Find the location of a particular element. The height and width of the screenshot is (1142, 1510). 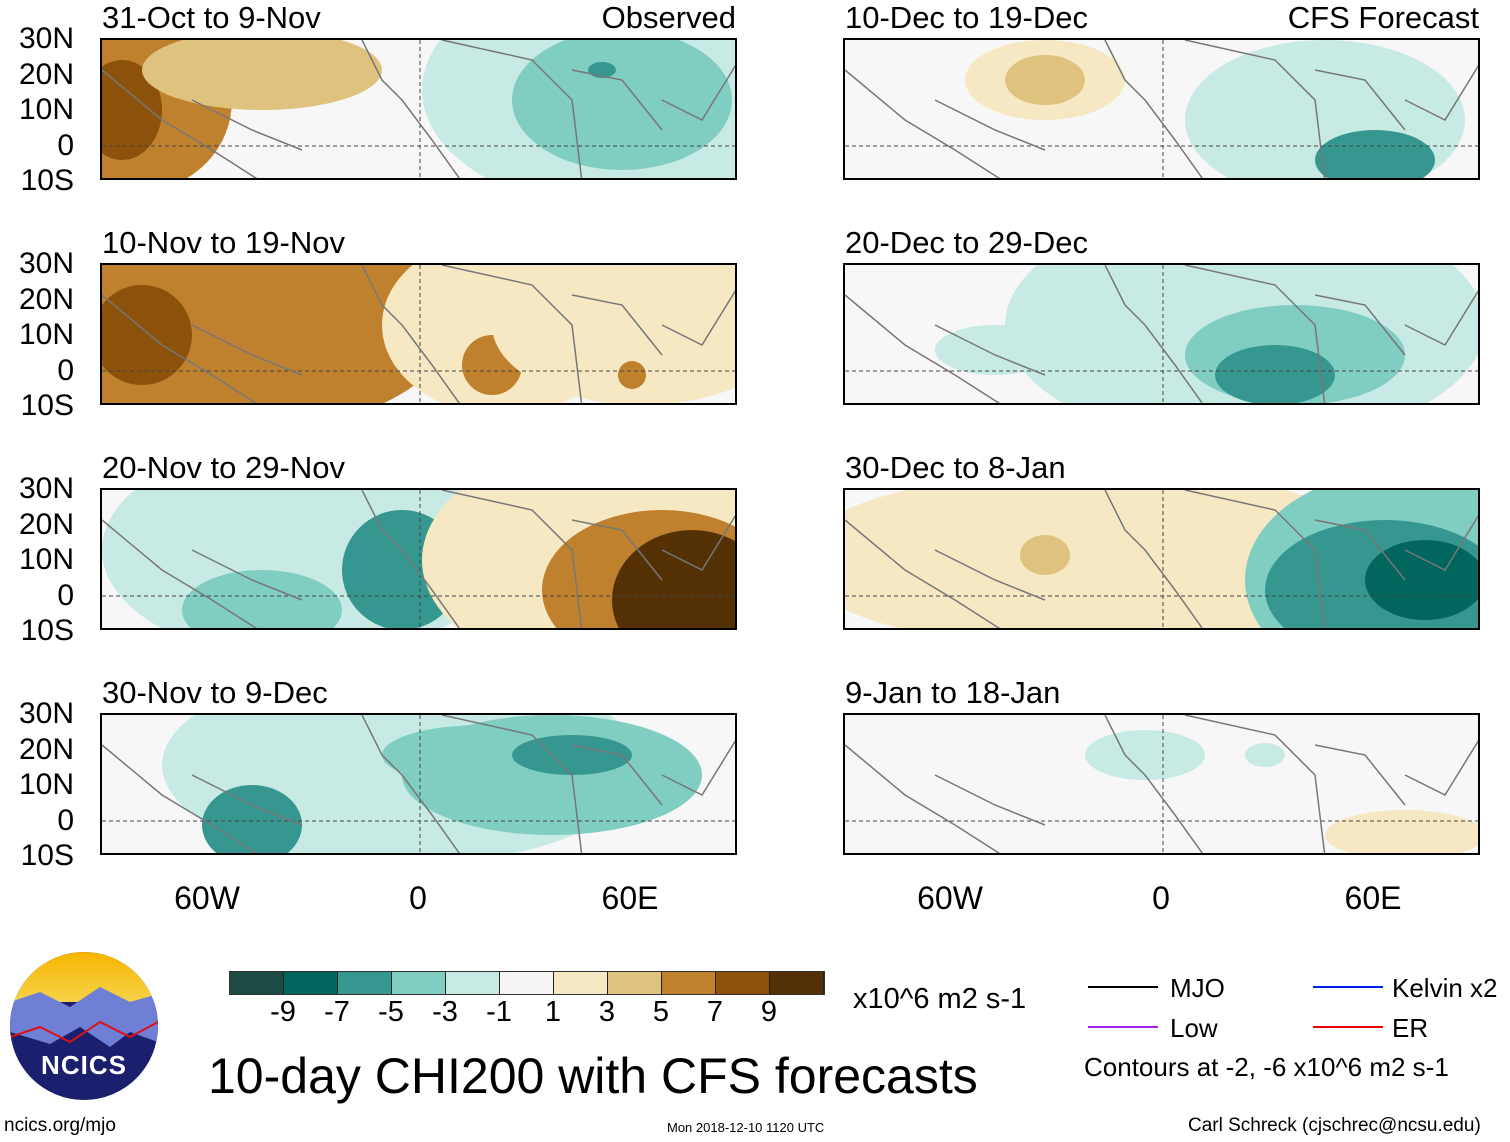

panel-title: 20-Nov to 29-Nov is located at coordinates (223, 467).